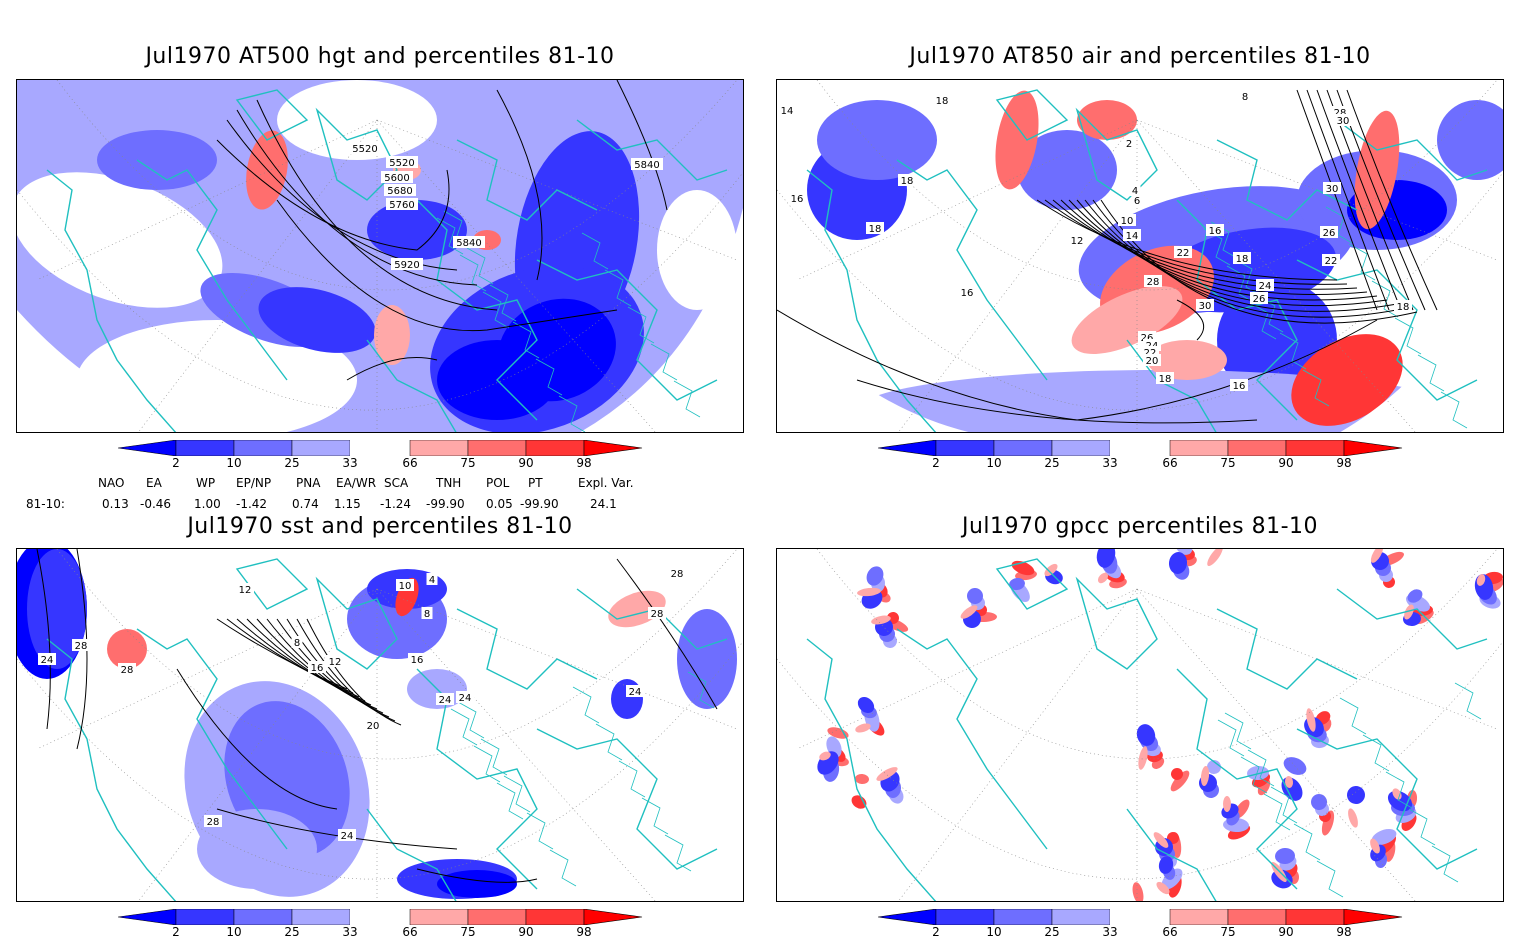  I want to click on contour-label: 8, so click(427, 613).